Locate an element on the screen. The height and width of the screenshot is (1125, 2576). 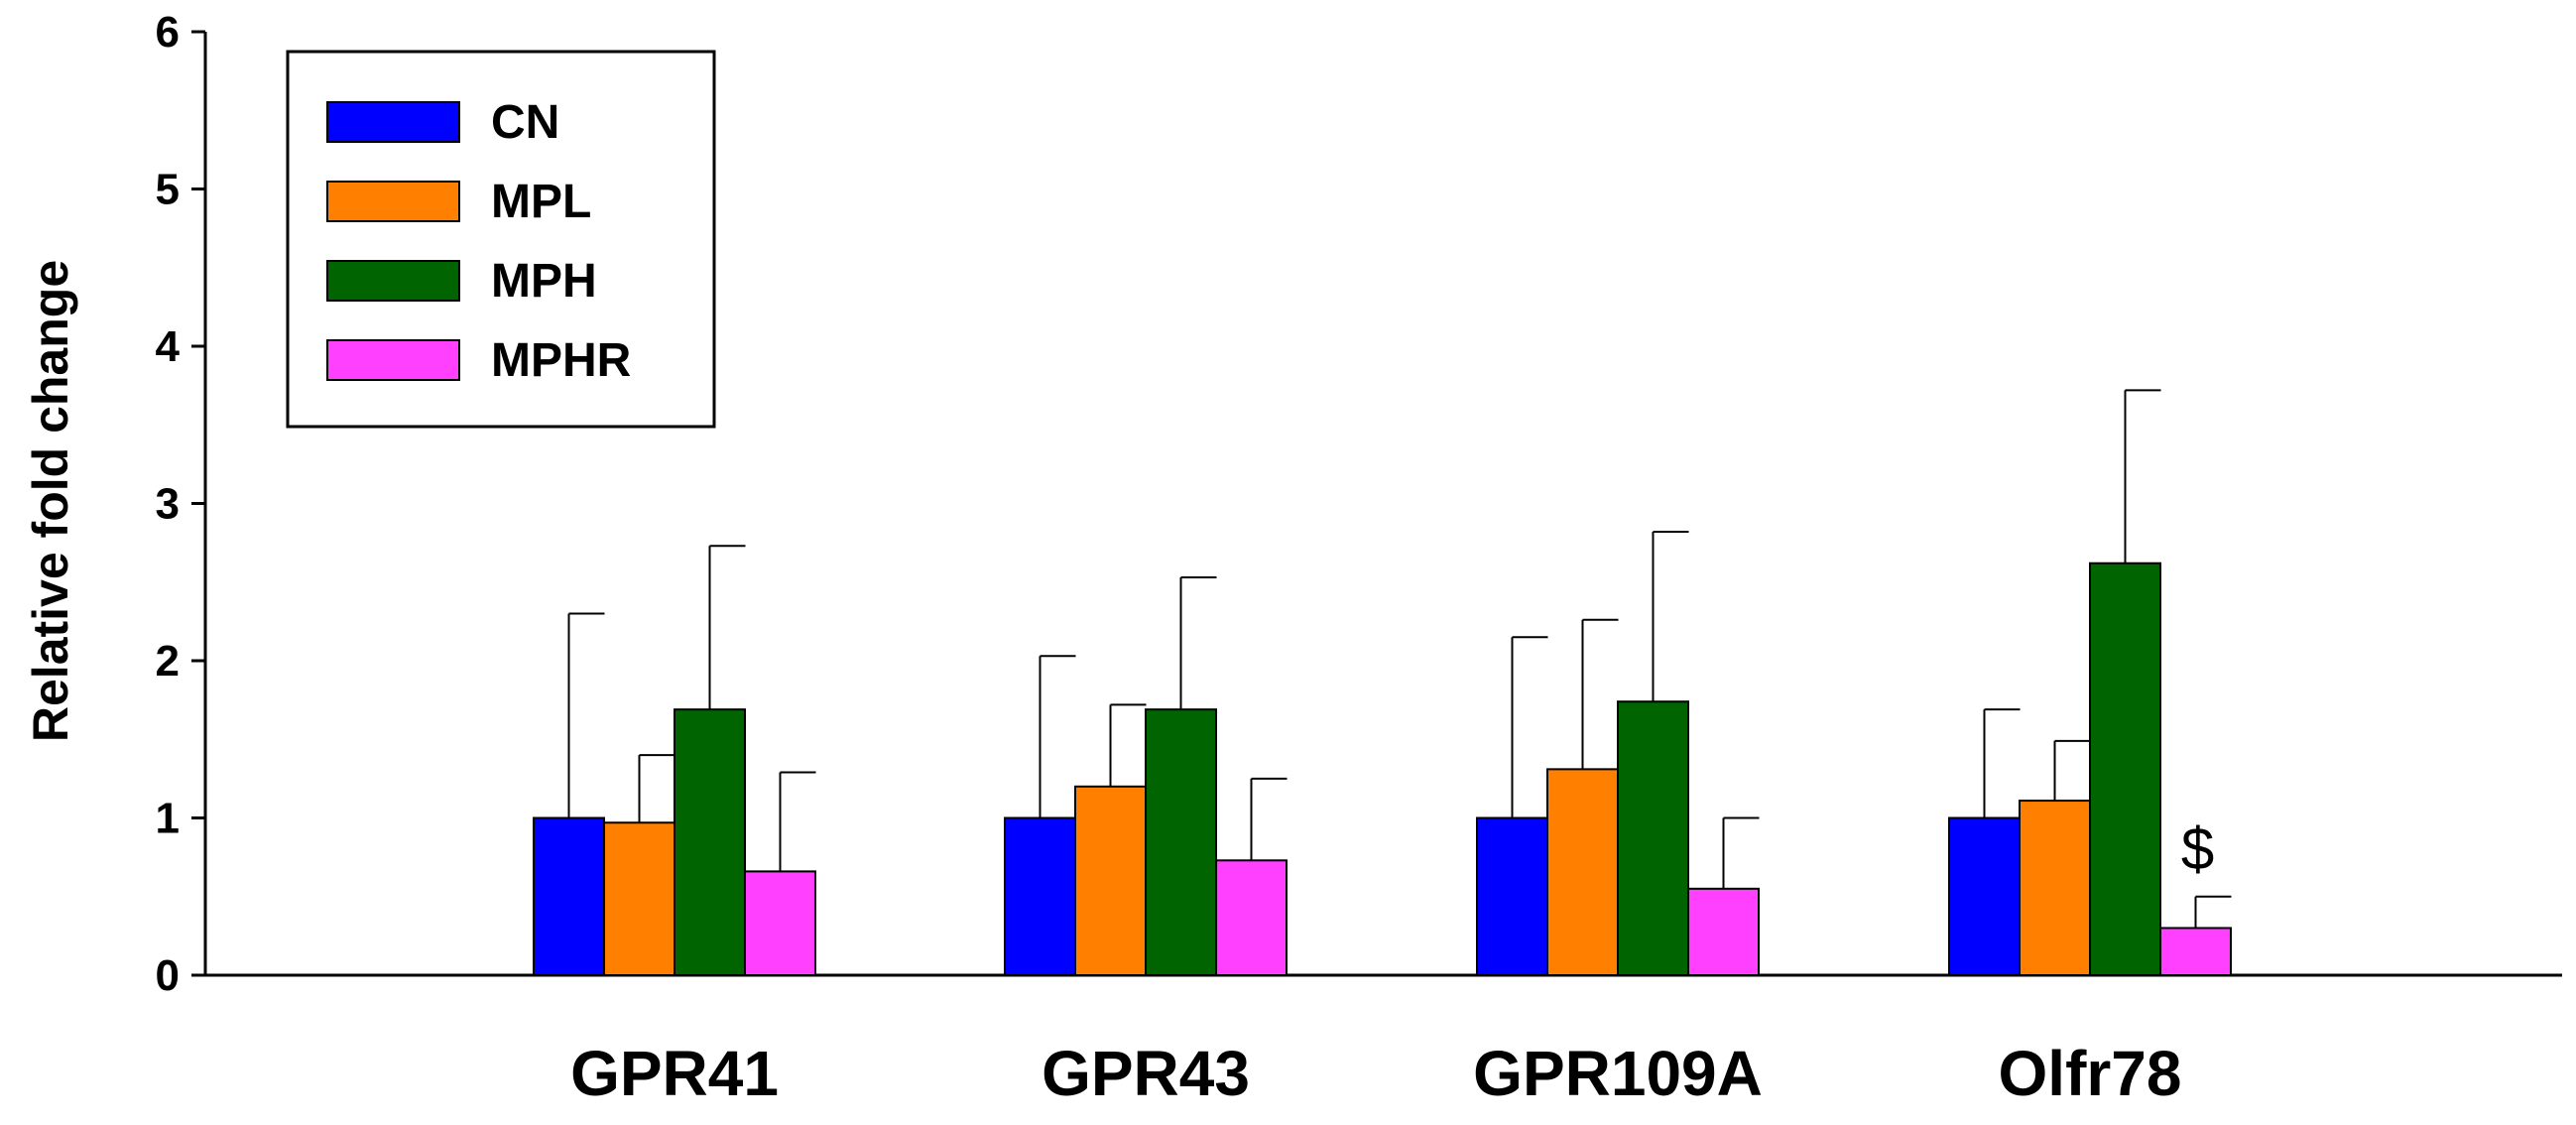
legend-label: CN is located at coordinates (525, 123).